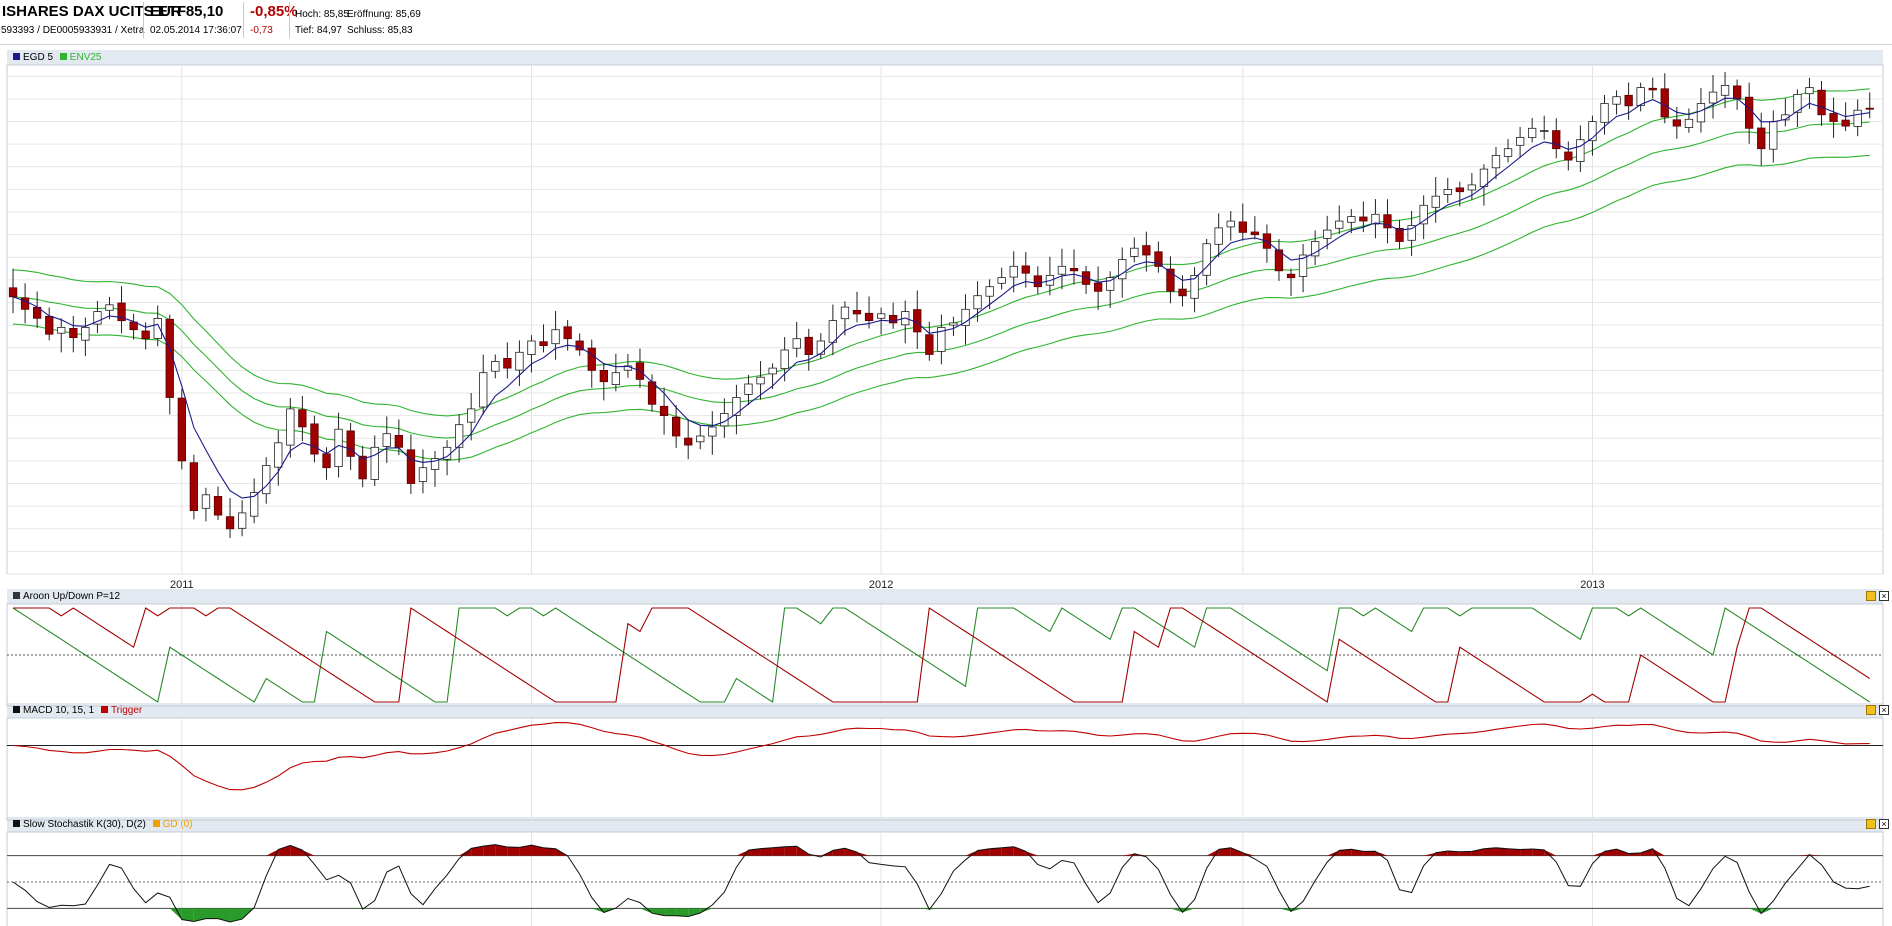  I want to click on stoch-options-icon, so click(1871, 824).